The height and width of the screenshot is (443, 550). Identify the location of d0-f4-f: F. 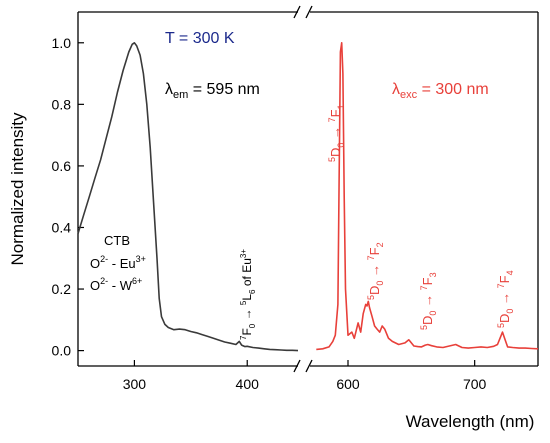
(504, 279).